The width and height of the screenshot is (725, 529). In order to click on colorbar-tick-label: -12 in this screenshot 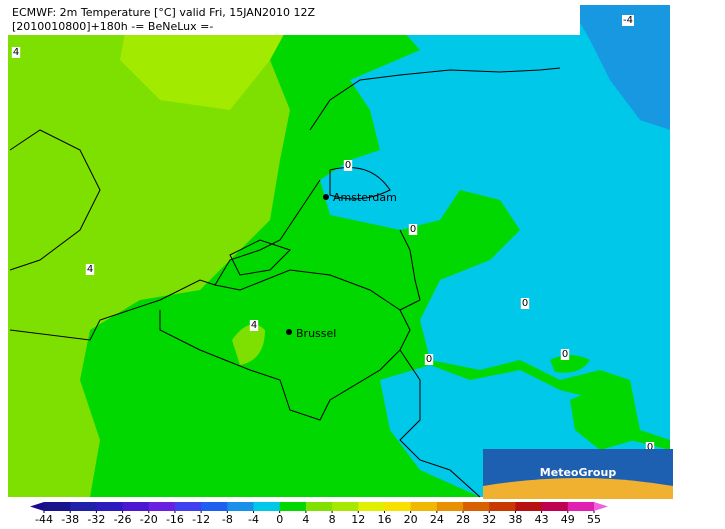, I will do `click(201, 519)`.